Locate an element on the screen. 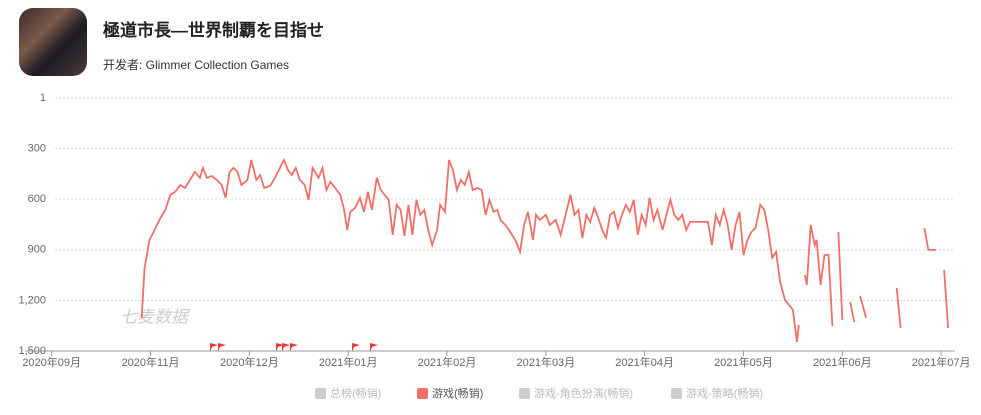 Image resolution: width=981 pixels, height=415 pixels. app-icon is located at coordinates (53, 42).